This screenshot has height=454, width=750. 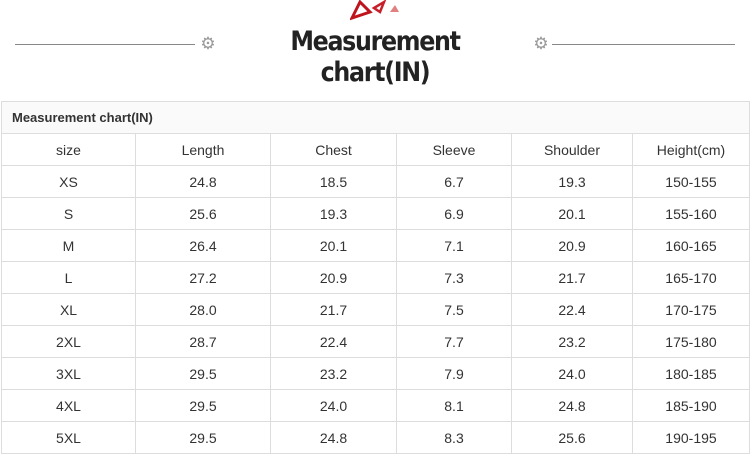 What do you see at coordinates (454, 149) in the screenshot?
I see `column-header: Sleeve` at bounding box center [454, 149].